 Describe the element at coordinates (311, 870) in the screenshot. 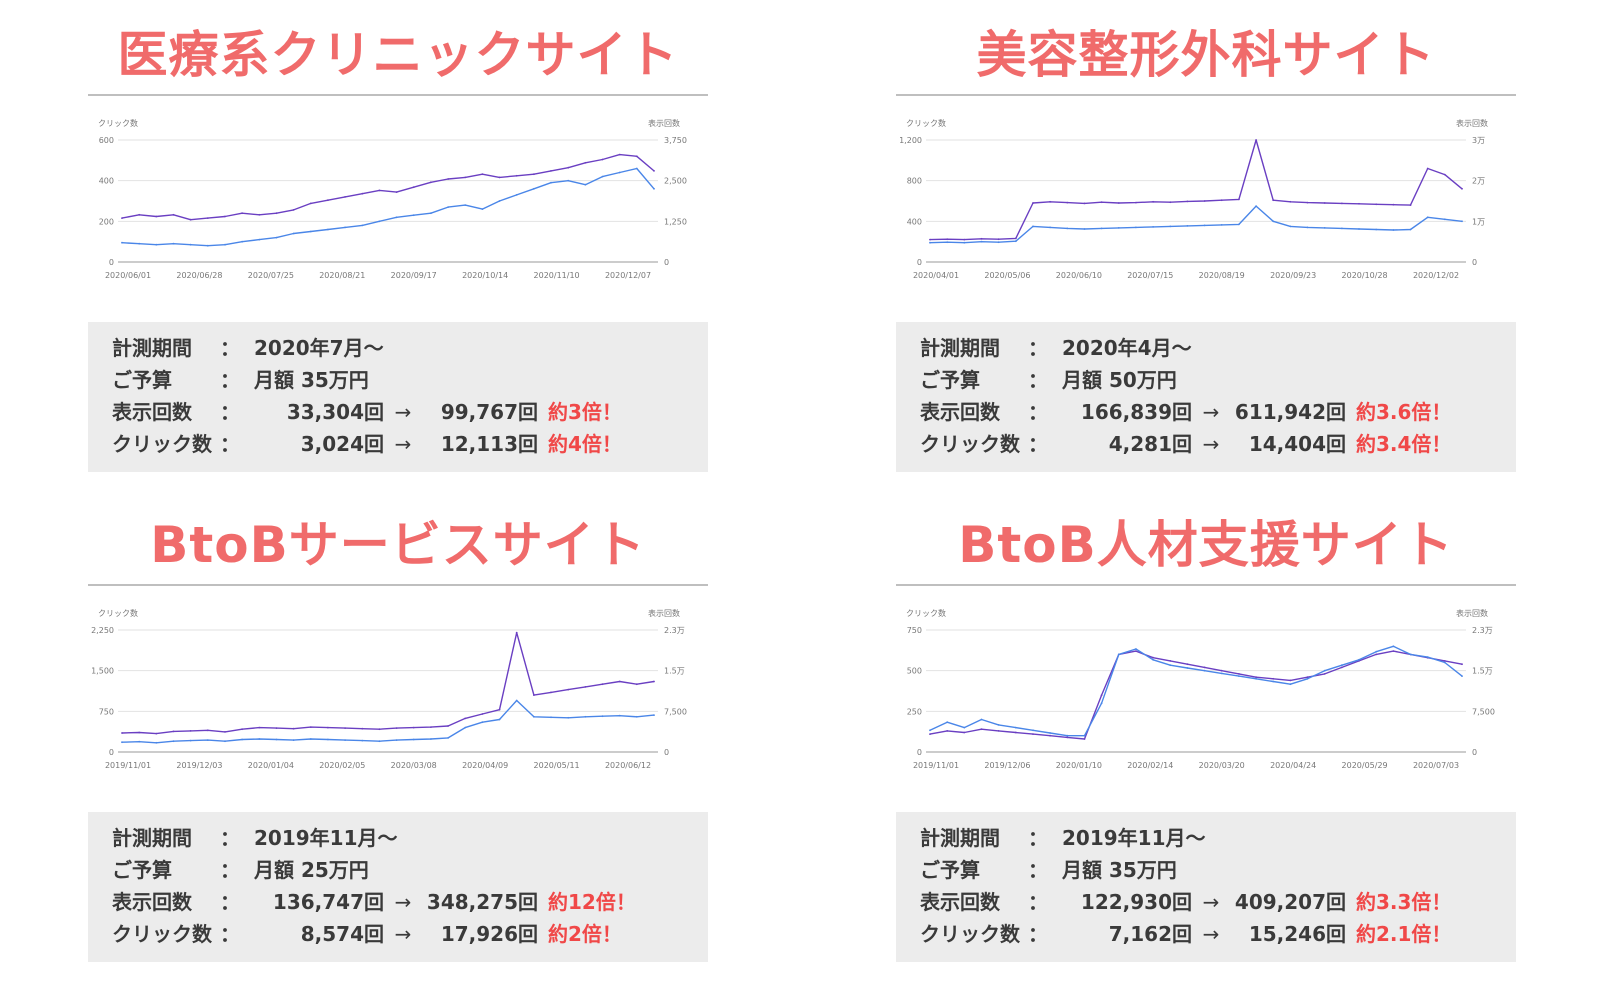

I see `budget-value: 月額 25万円` at that location.